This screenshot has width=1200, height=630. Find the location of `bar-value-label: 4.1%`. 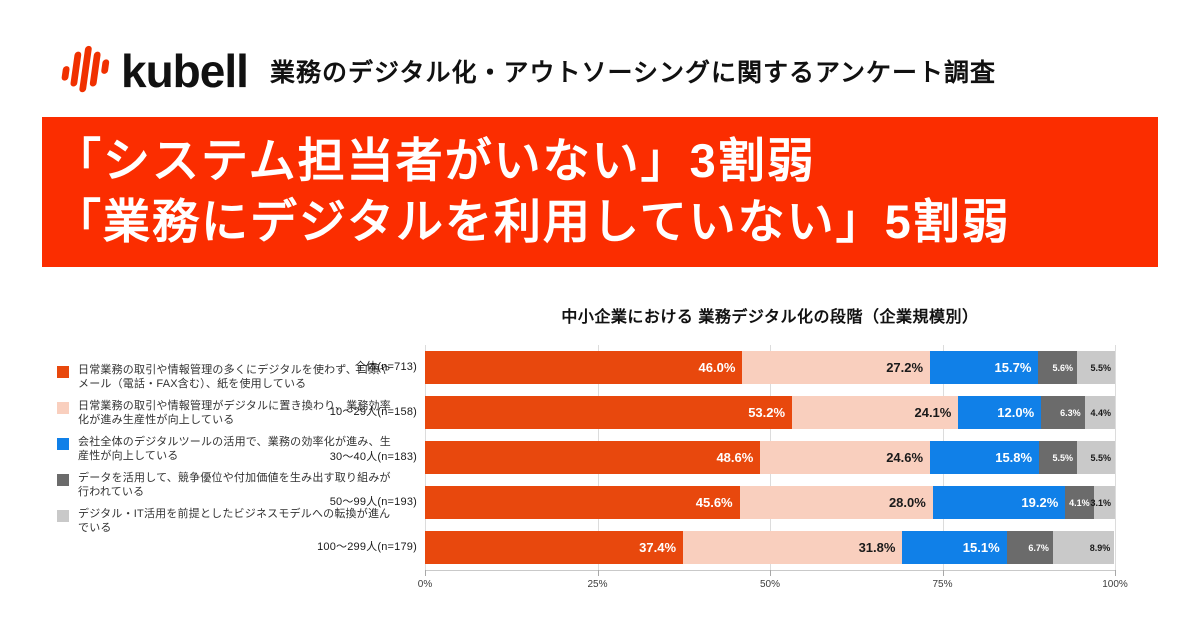

bar-value-label: 4.1% is located at coordinates (1079, 502).